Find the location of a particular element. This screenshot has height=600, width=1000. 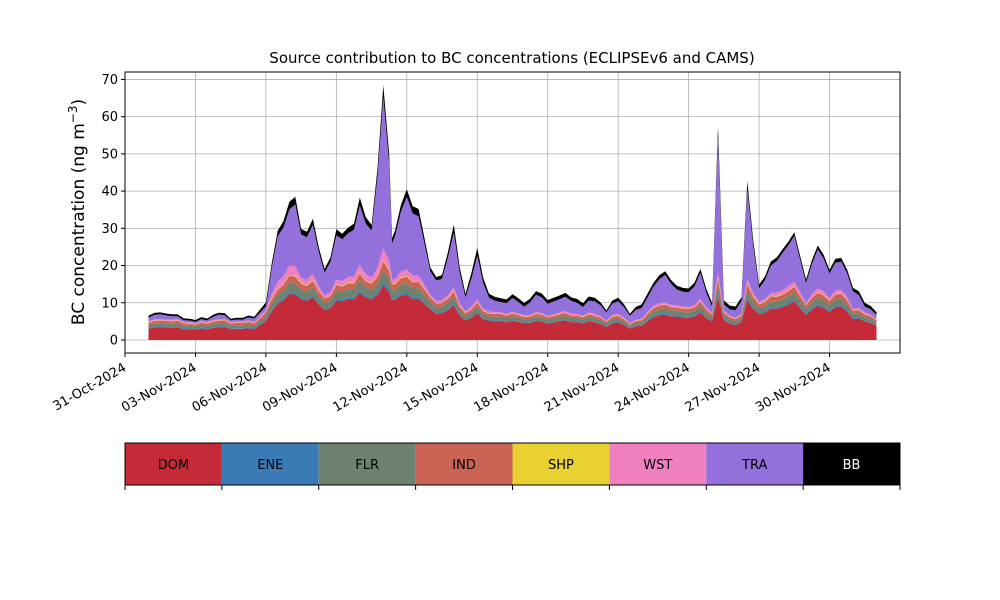

area-wst is located at coordinates (512, 286).